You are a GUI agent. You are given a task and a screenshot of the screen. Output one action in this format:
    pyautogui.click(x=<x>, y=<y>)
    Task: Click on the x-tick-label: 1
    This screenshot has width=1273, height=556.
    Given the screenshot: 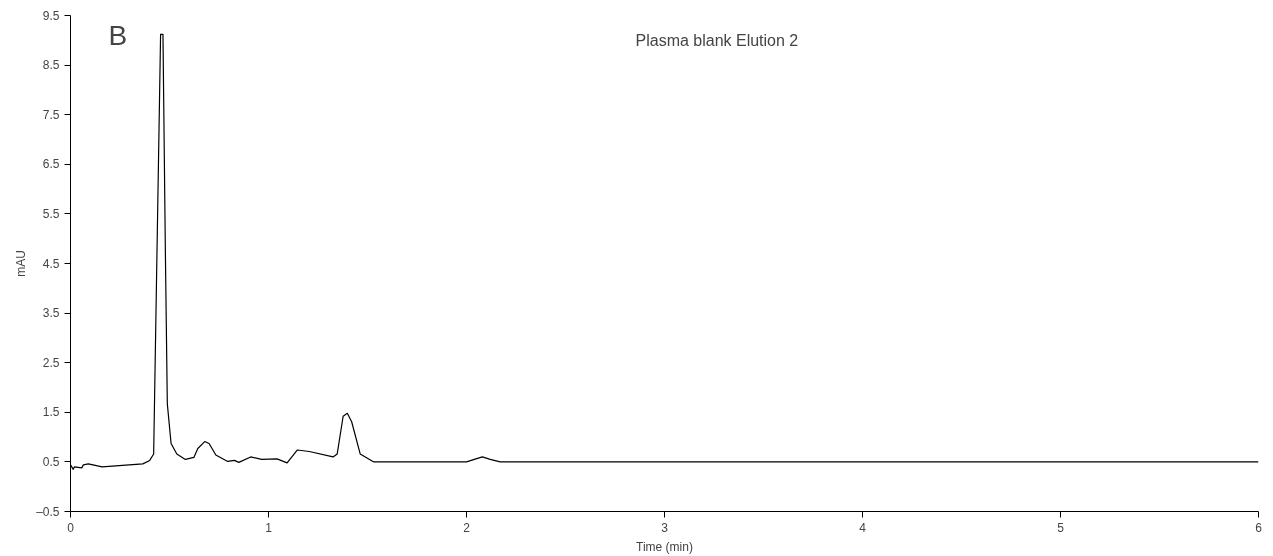 What is the action you would take?
    pyautogui.click(x=269, y=527)
    